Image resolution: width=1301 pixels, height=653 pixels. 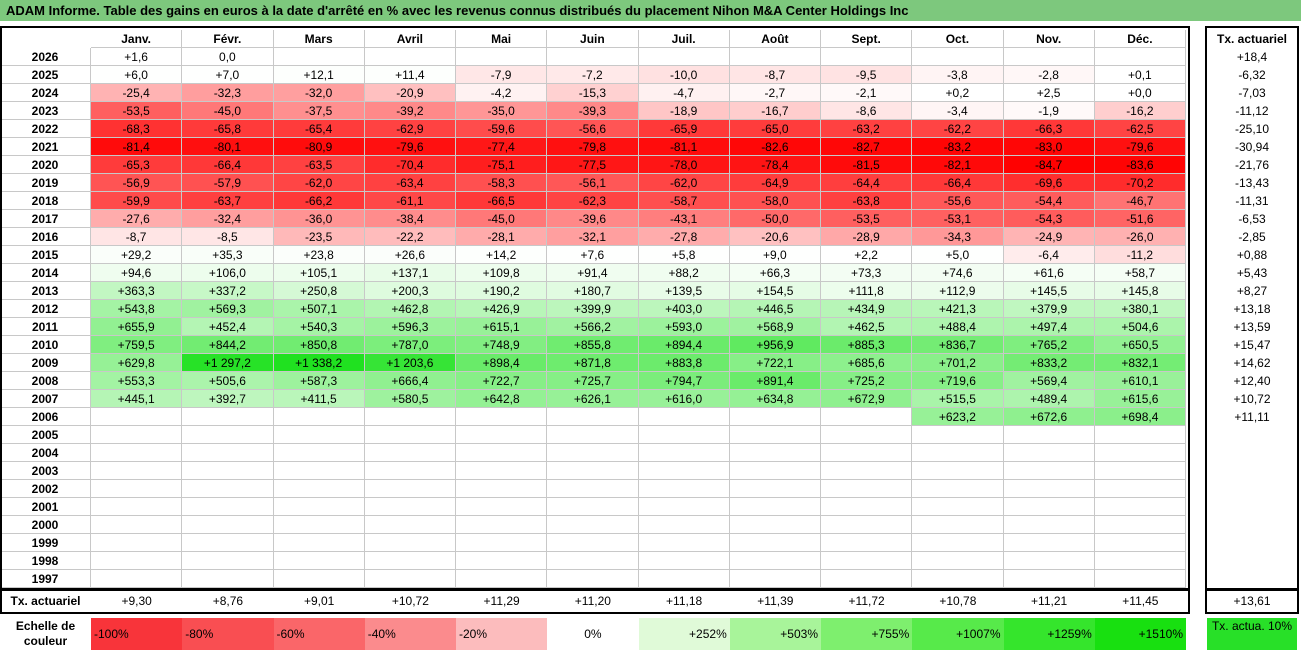 What do you see at coordinates (1252, 129) in the screenshot?
I see `year-rate-cell: -25,10` at bounding box center [1252, 129].